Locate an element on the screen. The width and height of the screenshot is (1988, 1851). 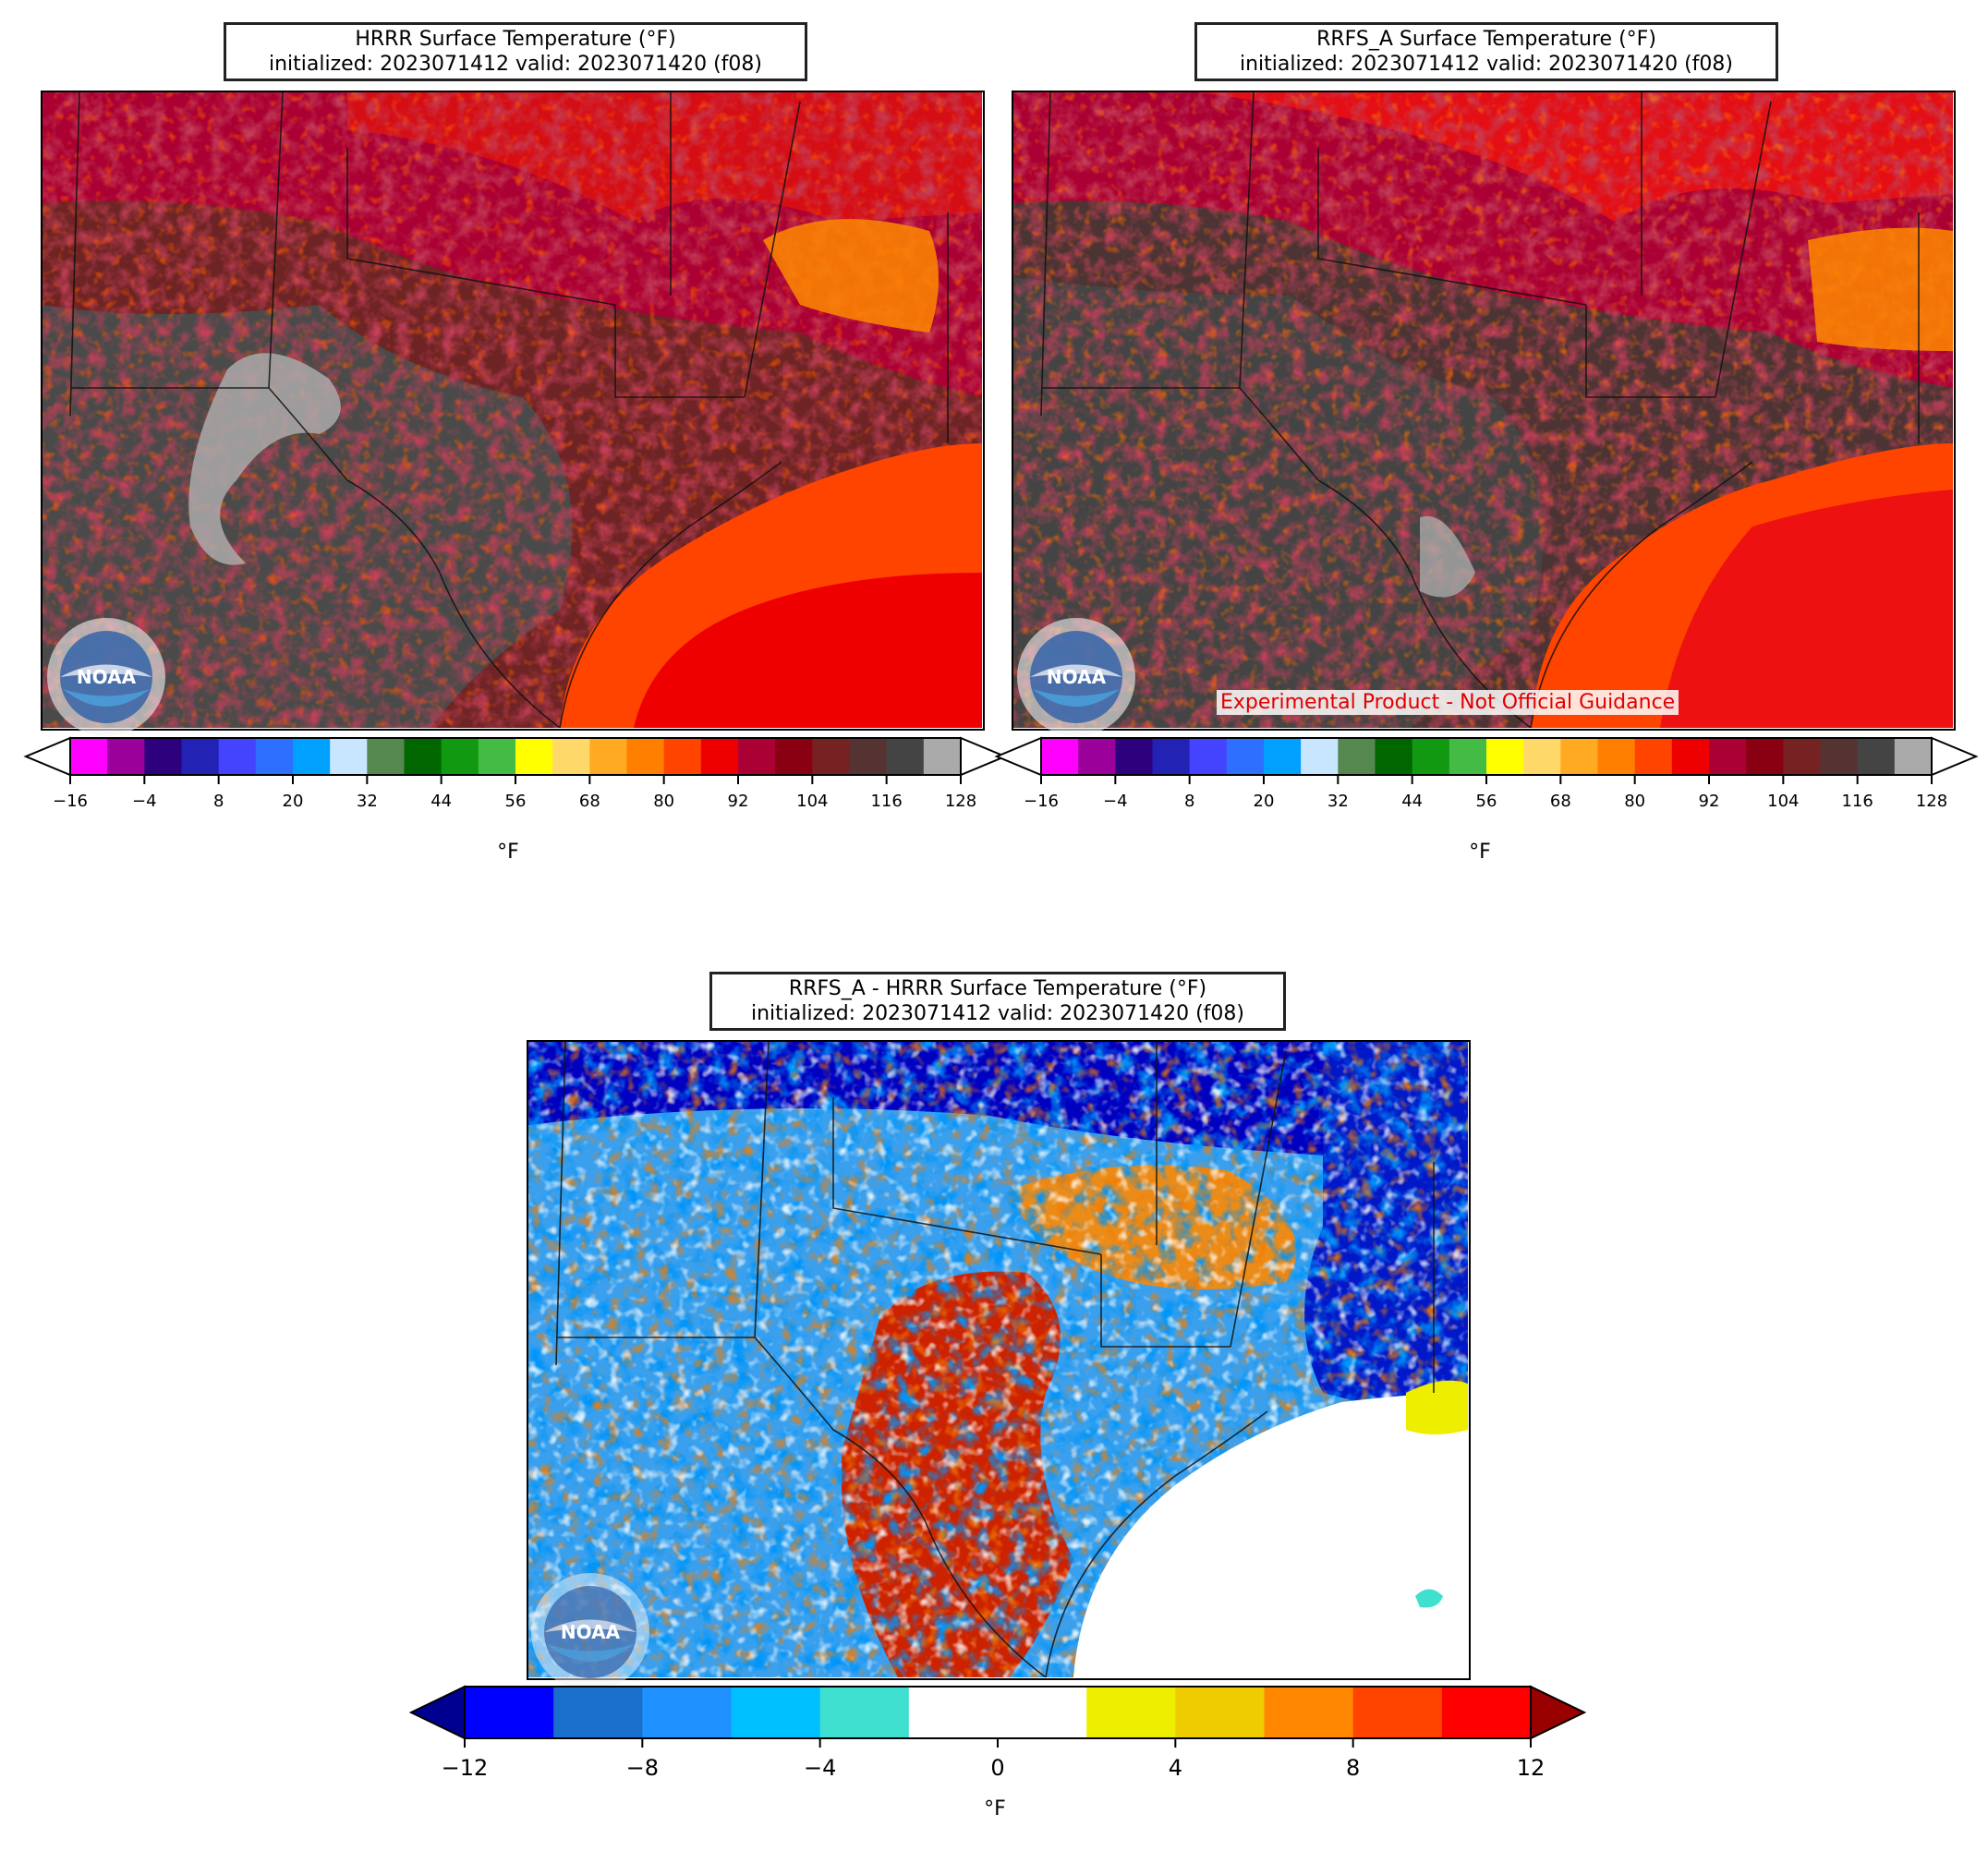
hrrr-colorbar: −16 −4 8 20 32 44 56 68 80 92 104 116 128 is located at coordinates (515, 776).